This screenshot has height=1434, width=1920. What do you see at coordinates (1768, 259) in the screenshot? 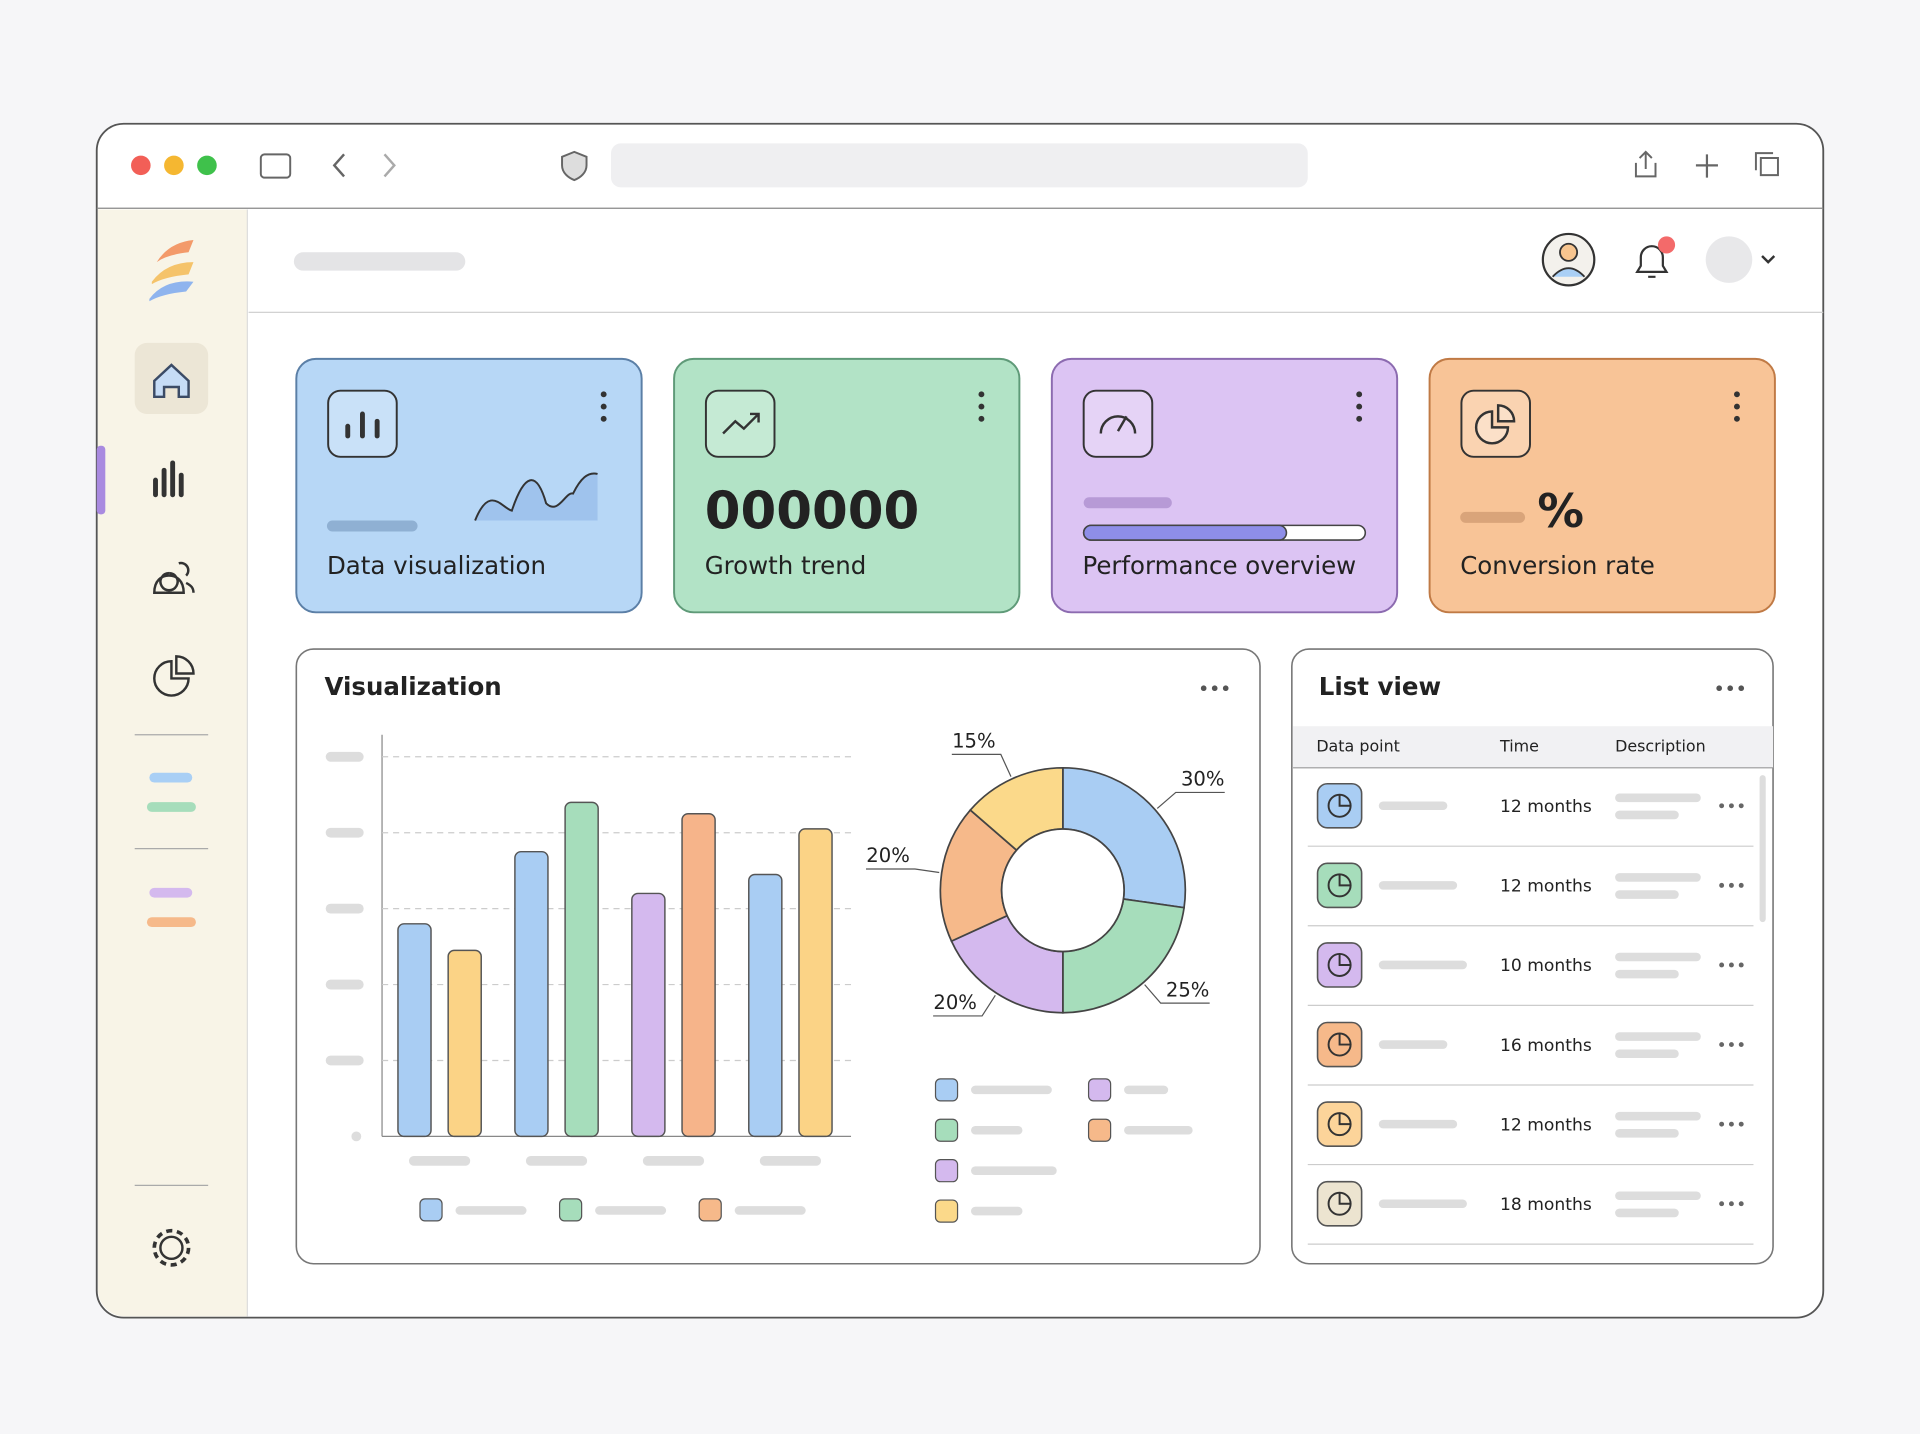
I see `profile-dropdown` at bounding box center [1768, 259].